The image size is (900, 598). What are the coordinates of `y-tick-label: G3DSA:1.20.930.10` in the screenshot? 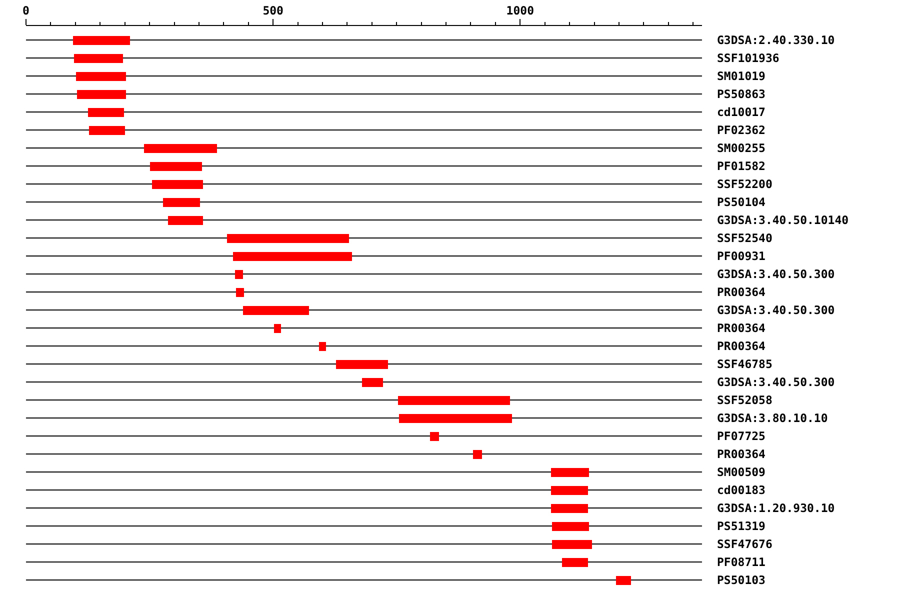 It's located at (776, 508).